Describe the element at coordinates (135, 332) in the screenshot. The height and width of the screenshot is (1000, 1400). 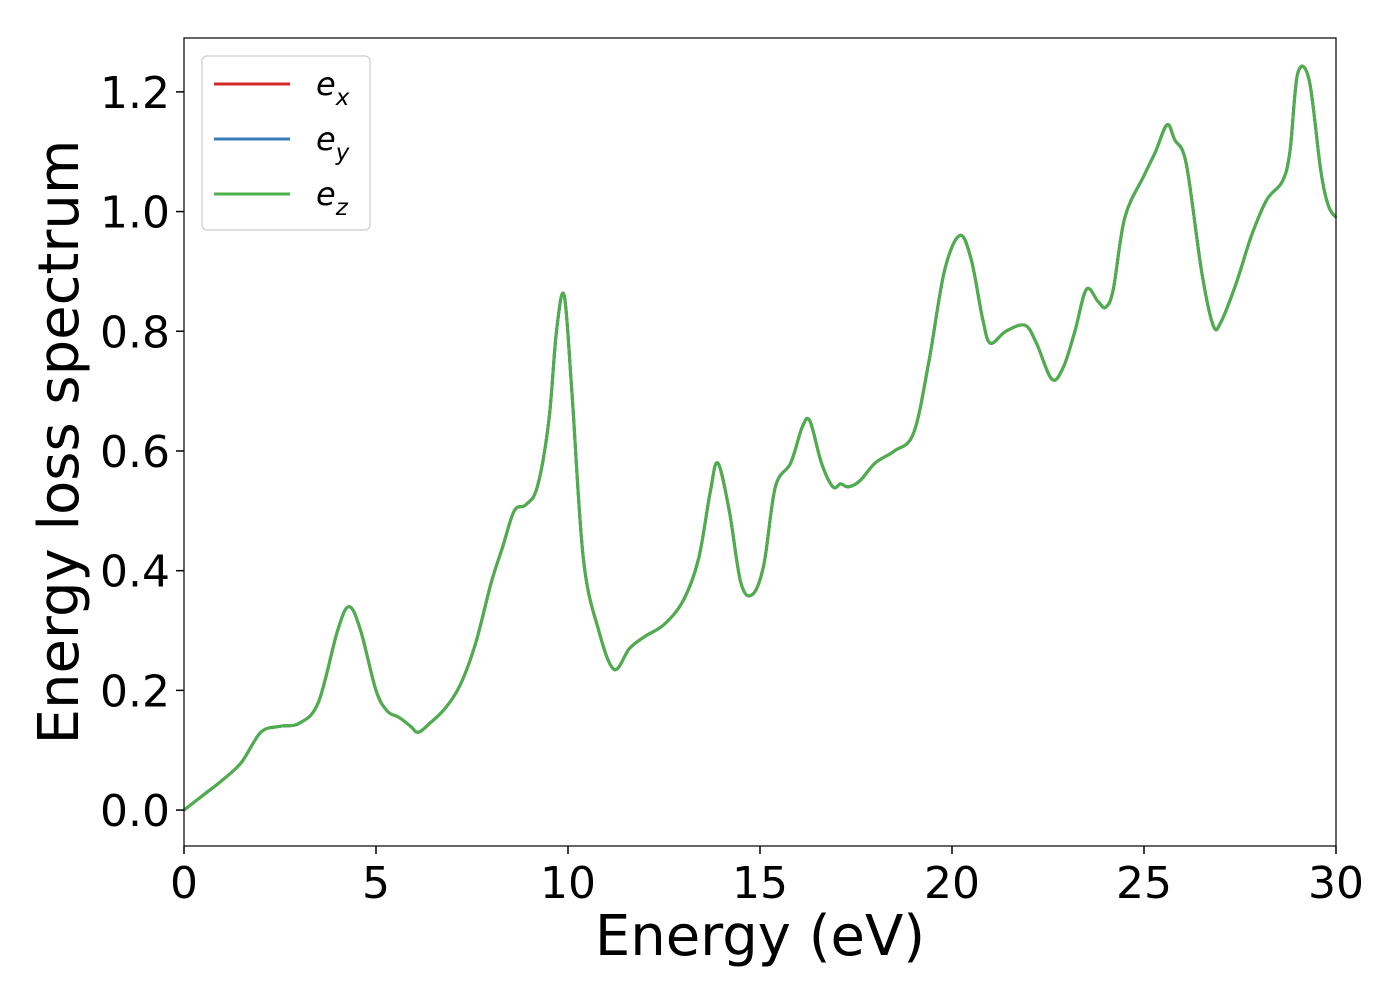
I see `y-tick-label: 0.8` at that location.